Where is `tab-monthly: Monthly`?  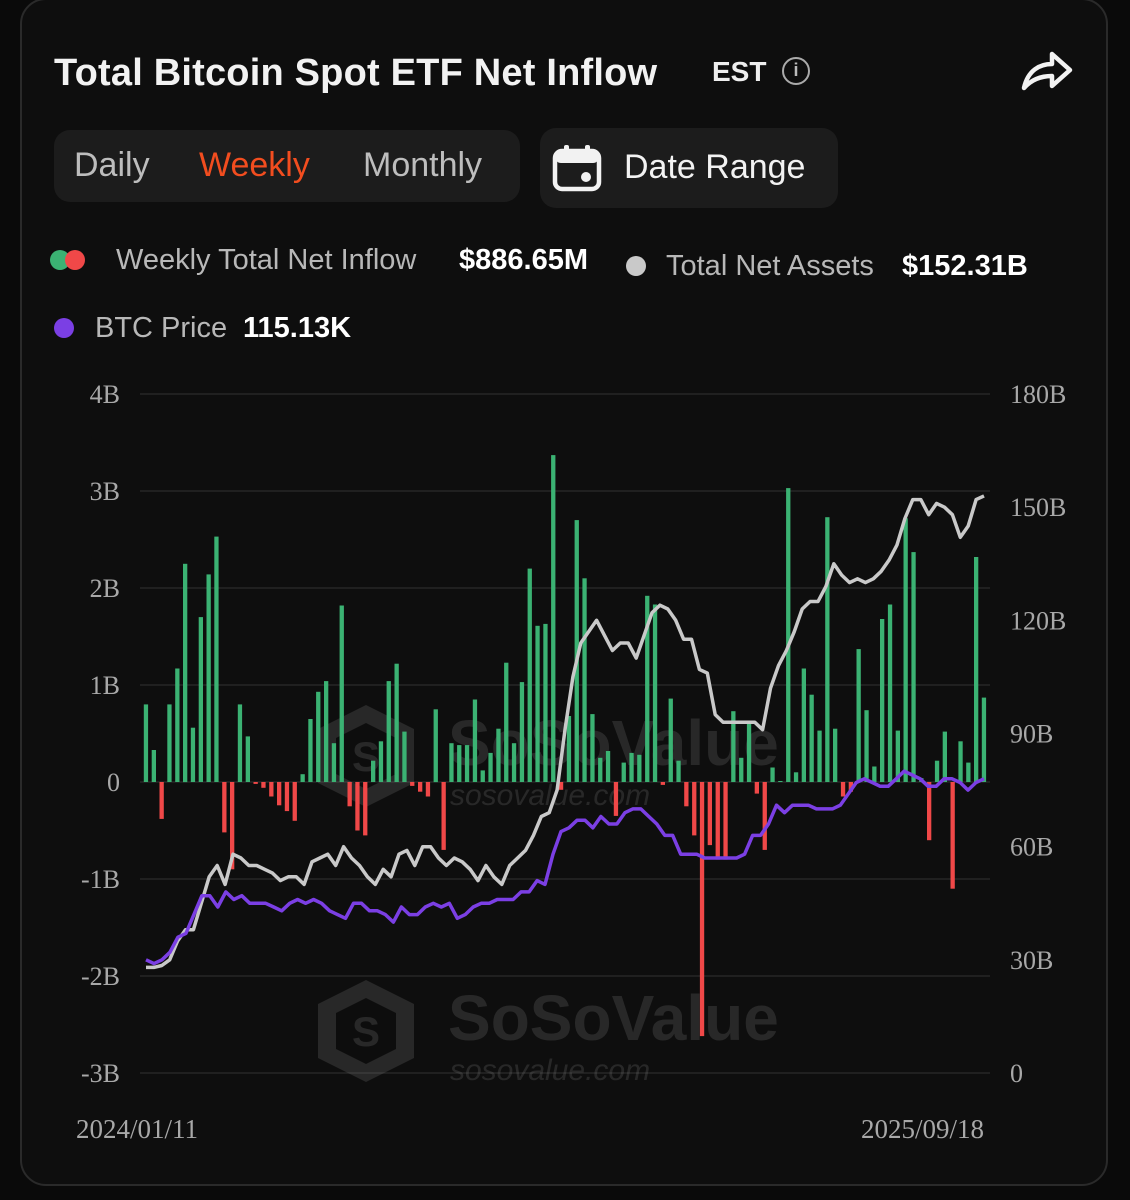
tab-monthly: Monthly is located at coordinates (423, 165).